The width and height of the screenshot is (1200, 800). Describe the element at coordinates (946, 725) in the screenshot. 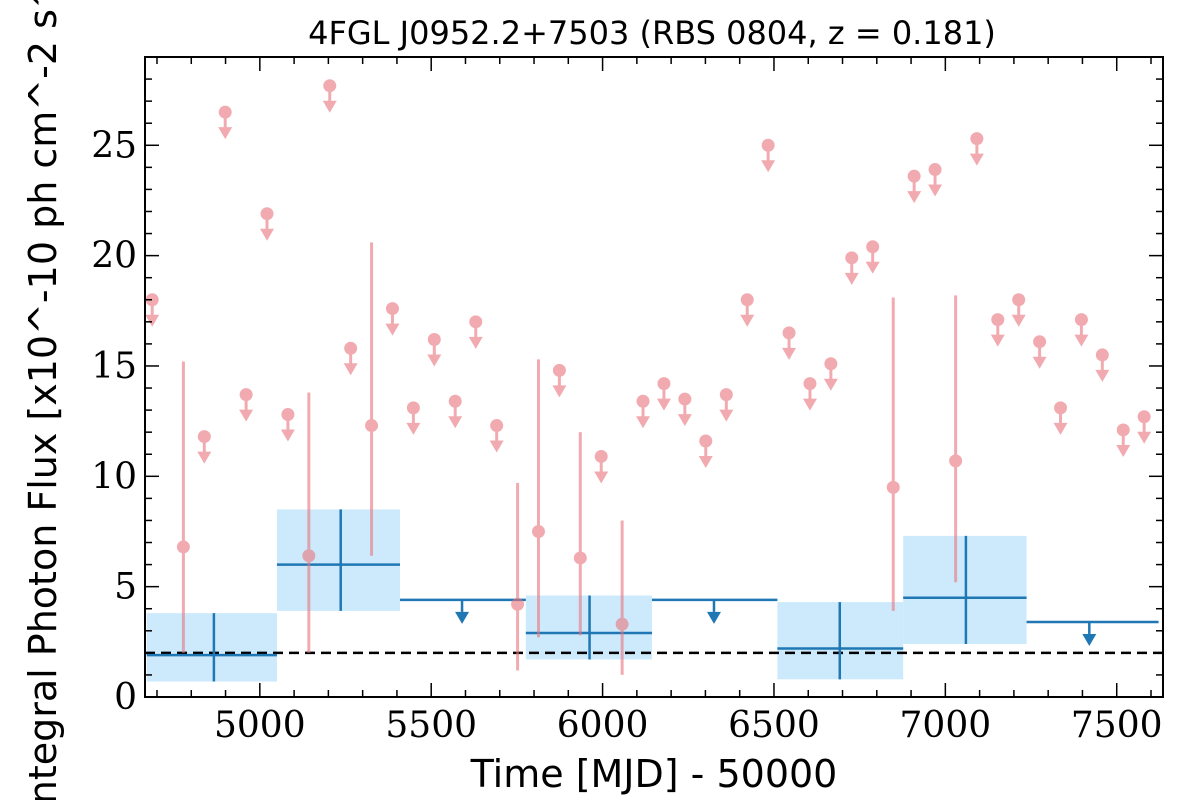

I see `x-tick-label: 7000` at that location.